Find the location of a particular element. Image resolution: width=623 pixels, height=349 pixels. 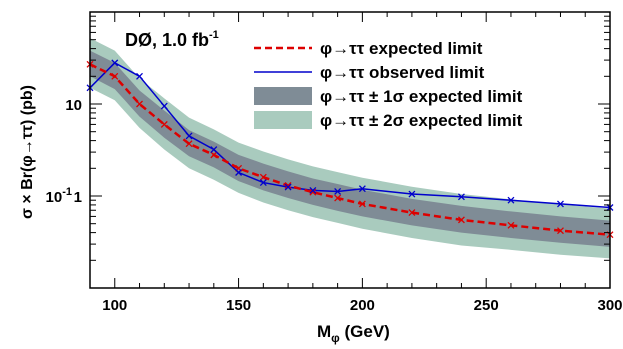

legend-swatch-band1 is located at coordinates (283, 96).